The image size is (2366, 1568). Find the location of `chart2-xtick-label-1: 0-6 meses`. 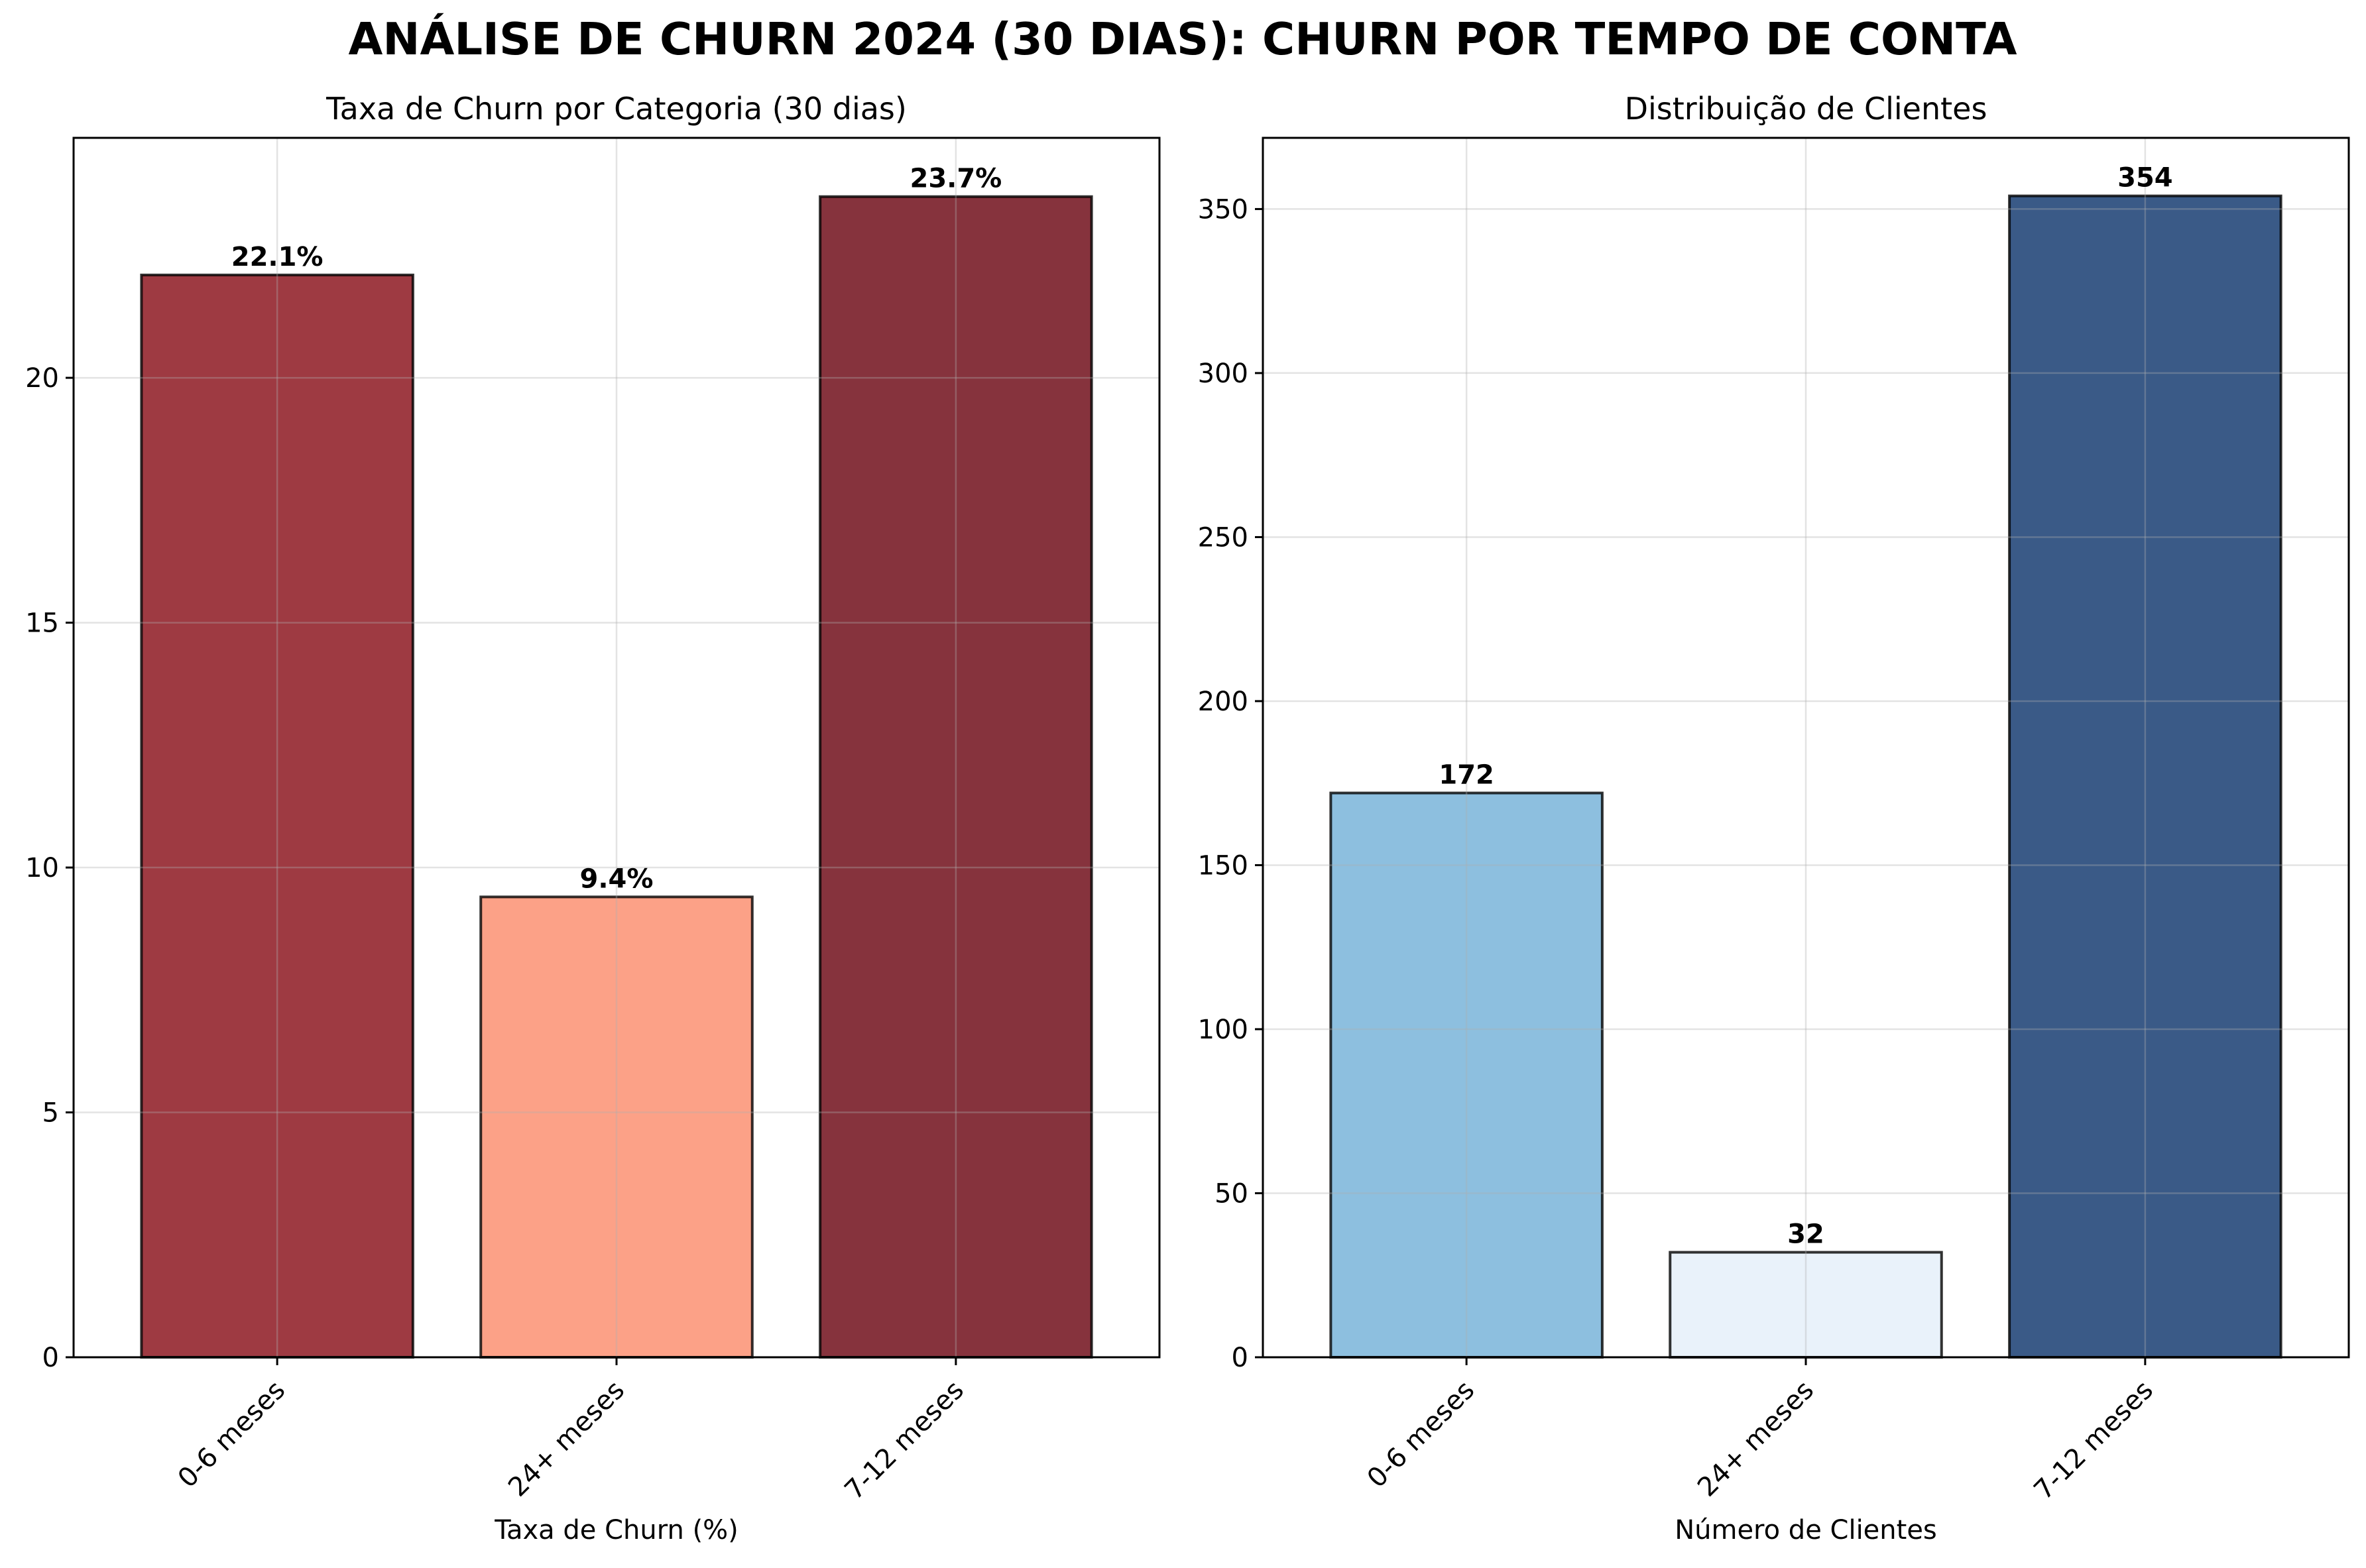

chart2-xtick-label-1: 0-6 meses is located at coordinates (1422, 1435).